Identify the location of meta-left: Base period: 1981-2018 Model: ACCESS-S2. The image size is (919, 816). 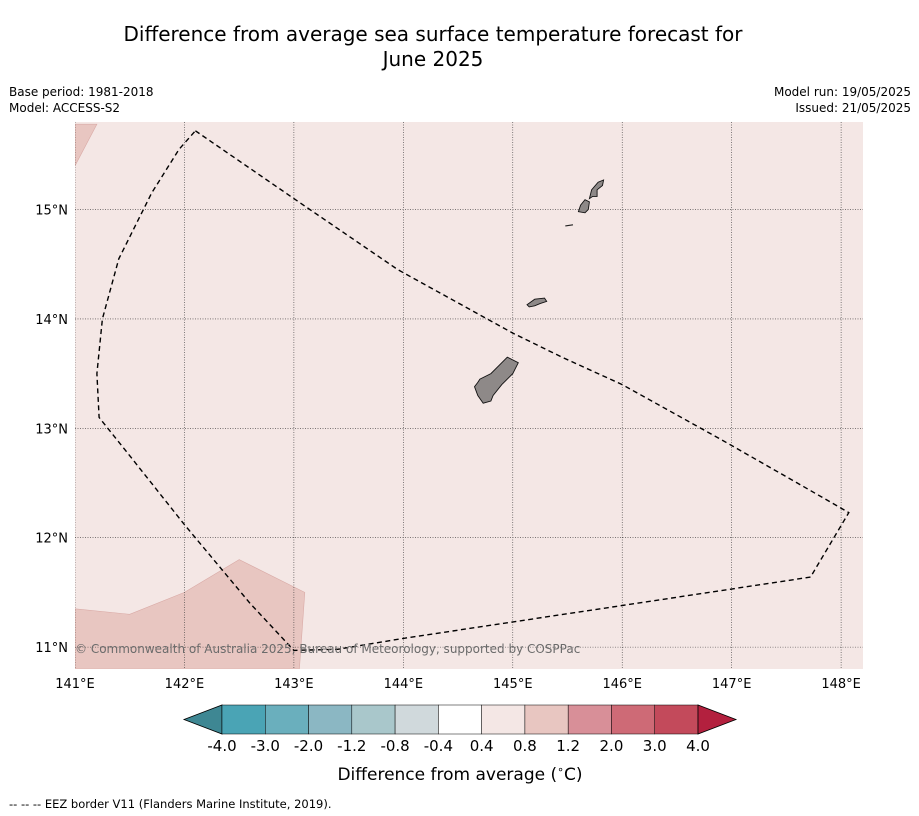
(81, 100).